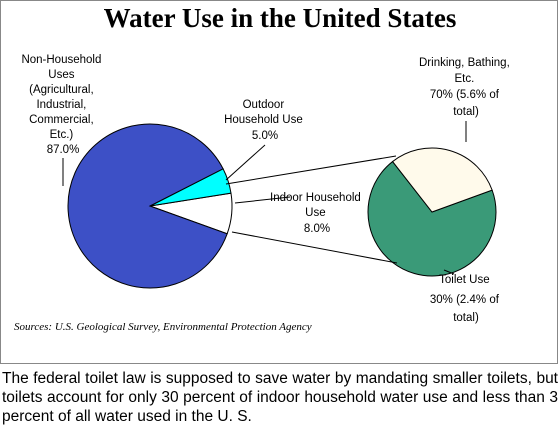  I want to click on main-pie, so click(150, 206).